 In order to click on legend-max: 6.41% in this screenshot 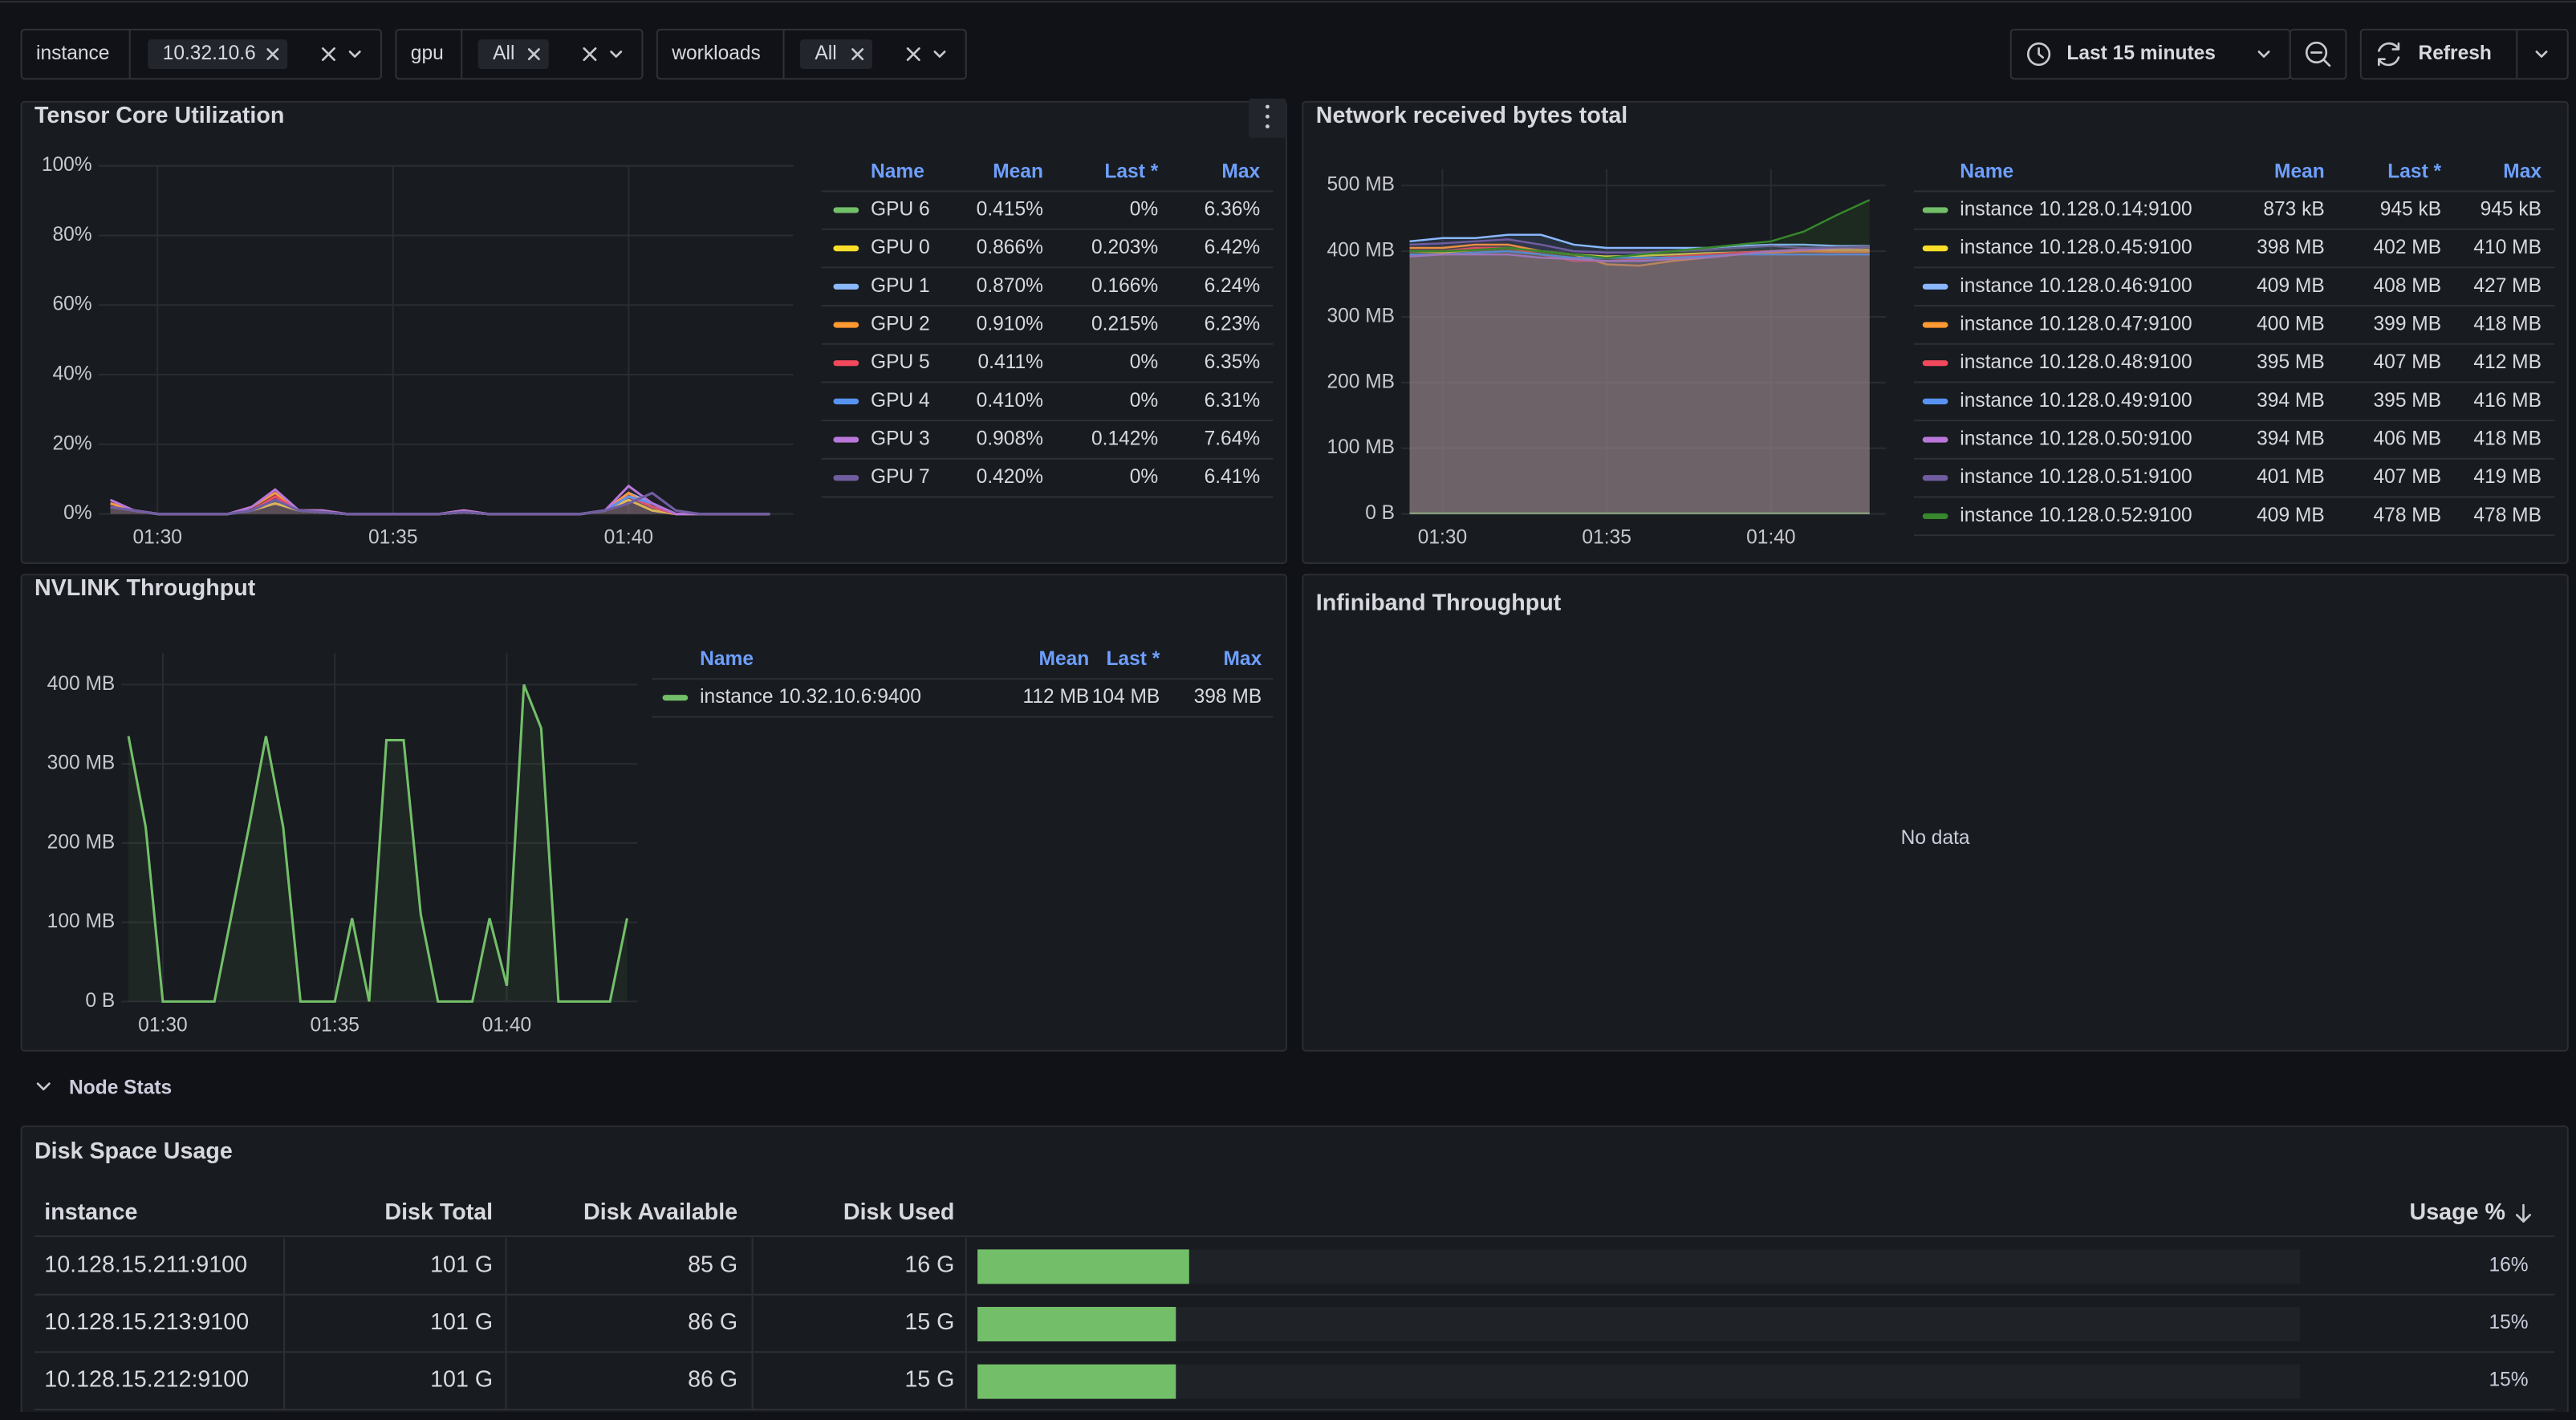, I will do `click(1233, 477)`.